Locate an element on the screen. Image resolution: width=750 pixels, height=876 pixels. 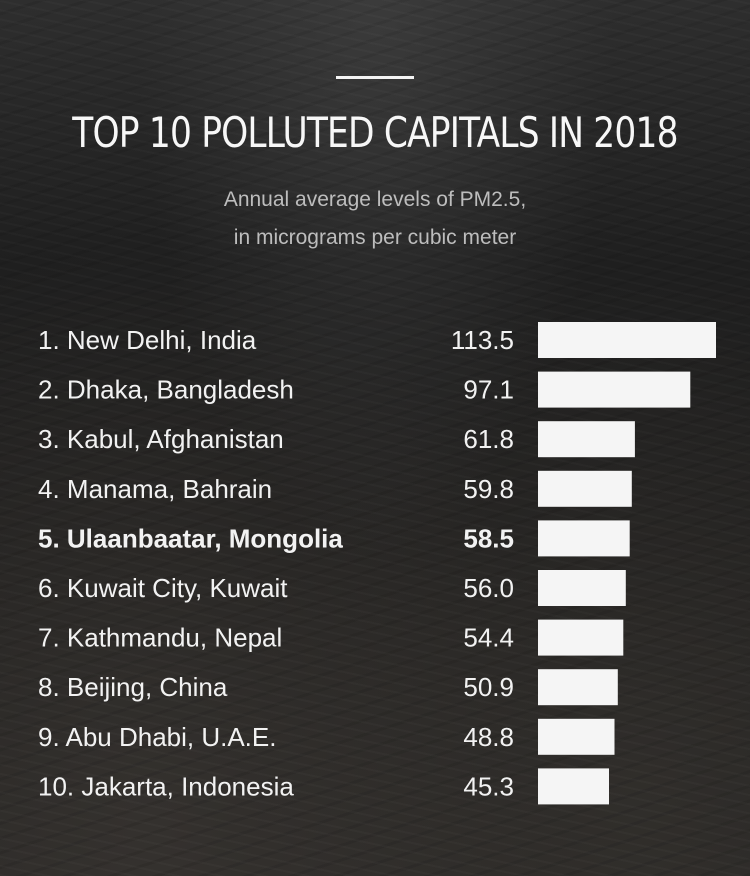
value-label: 59.8 is located at coordinates (488, 489).